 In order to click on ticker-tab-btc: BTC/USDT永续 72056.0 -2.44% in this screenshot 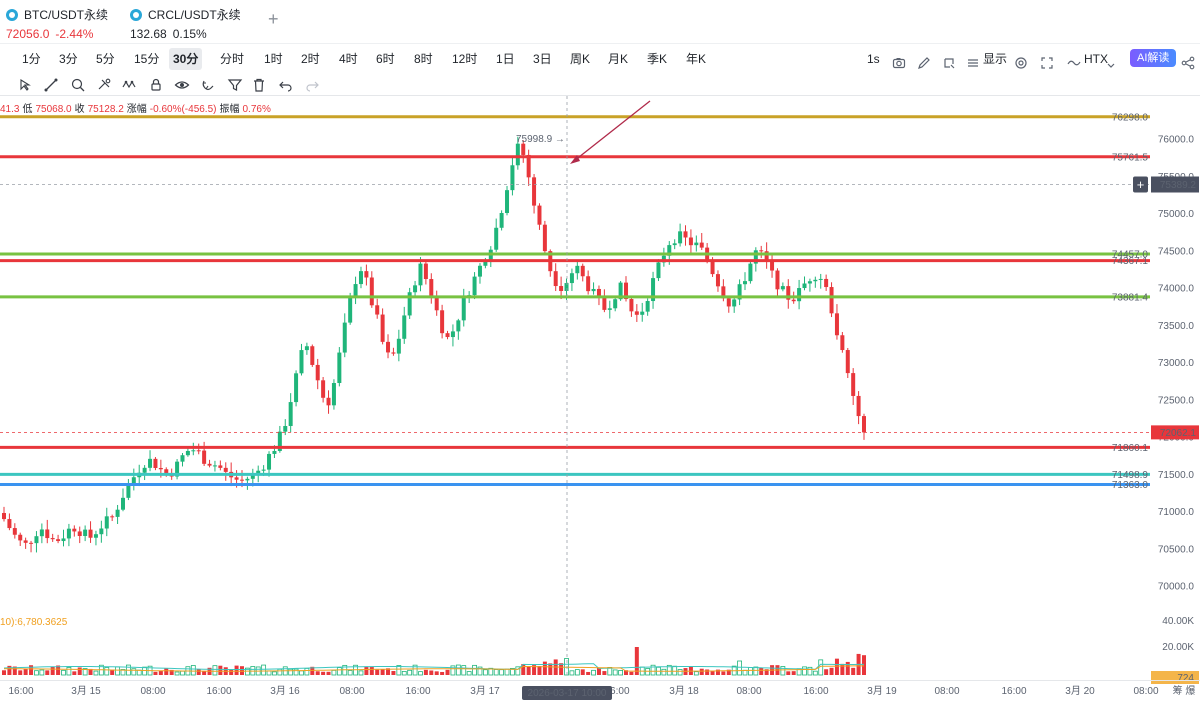, I will do `click(57, 23)`.